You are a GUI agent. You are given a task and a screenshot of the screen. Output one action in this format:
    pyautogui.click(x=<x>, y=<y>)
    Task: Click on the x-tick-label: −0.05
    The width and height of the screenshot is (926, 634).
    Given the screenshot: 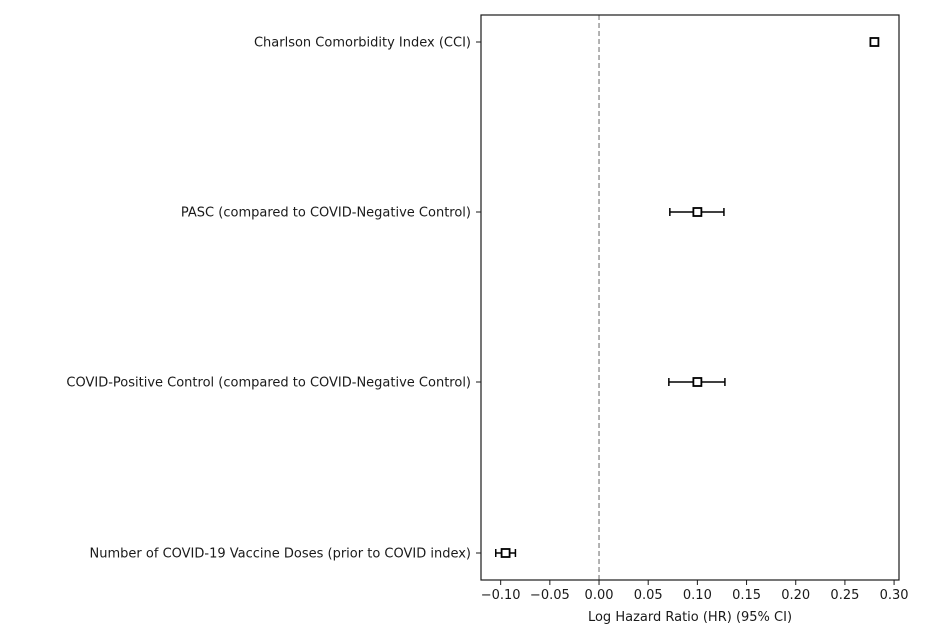 What is the action you would take?
    pyautogui.click(x=550, y=595)
    